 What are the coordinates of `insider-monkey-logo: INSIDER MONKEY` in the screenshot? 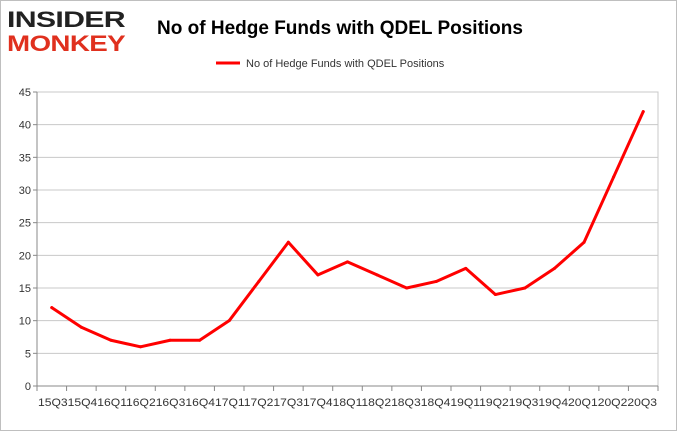 It's located at (67, 31).